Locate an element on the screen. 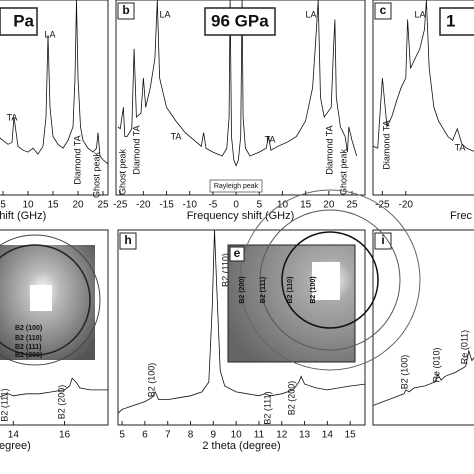 This screenshot has width=474, height=474. x-tick-label: 0 is located at coordinates (236, 205).